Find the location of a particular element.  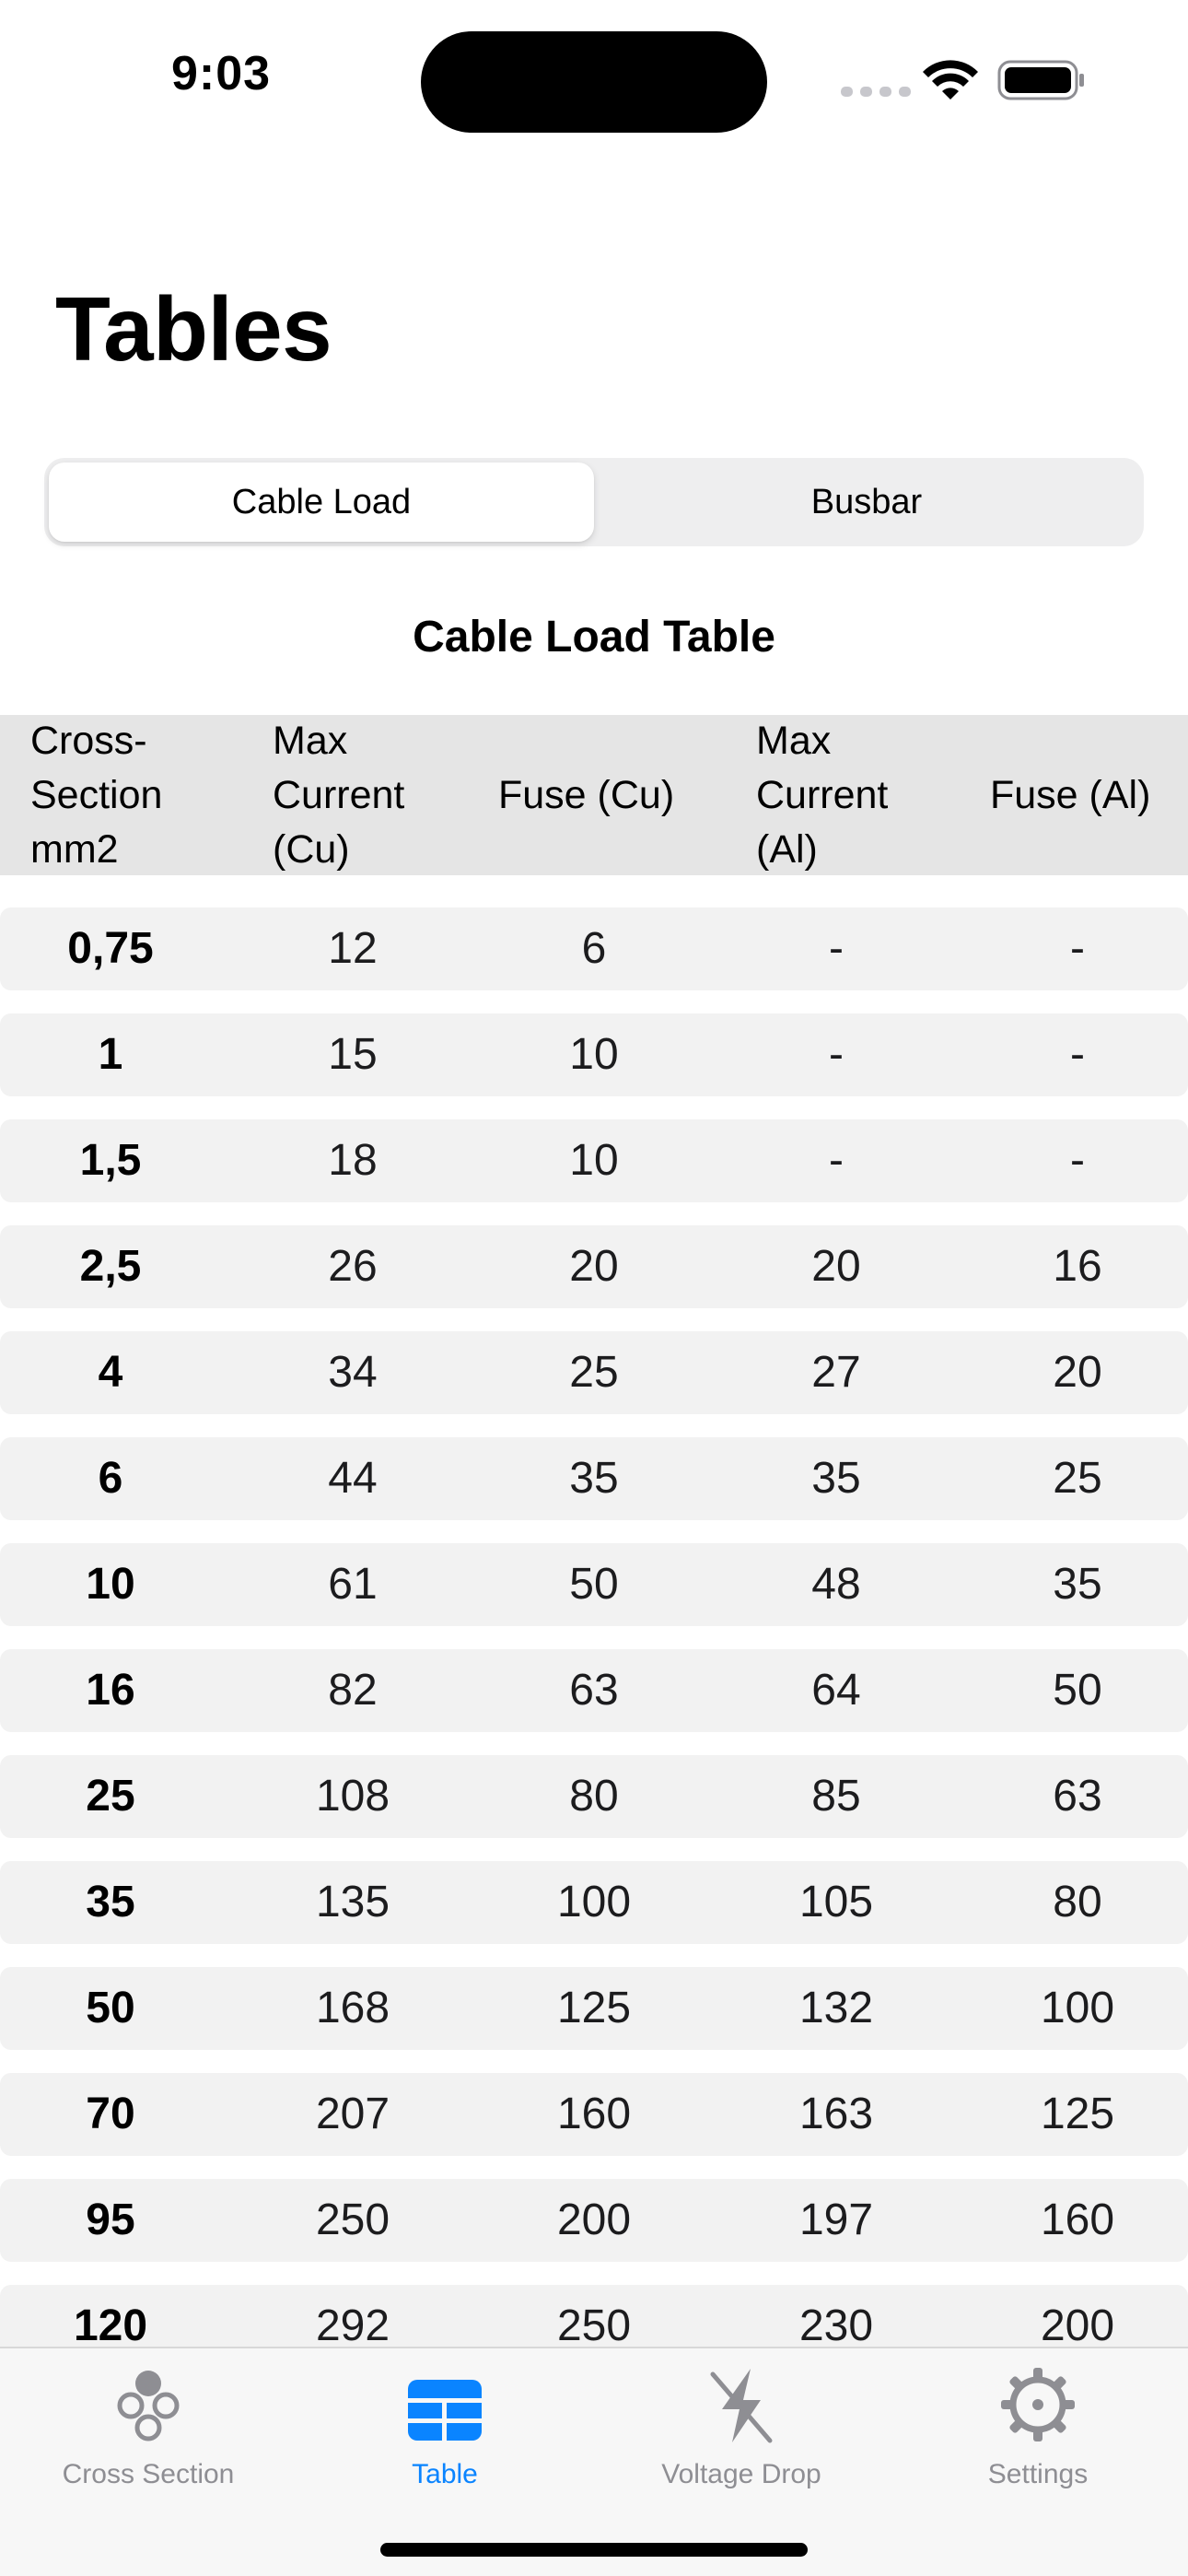

value-cell: 44 is located at coordinates (353, 1478).